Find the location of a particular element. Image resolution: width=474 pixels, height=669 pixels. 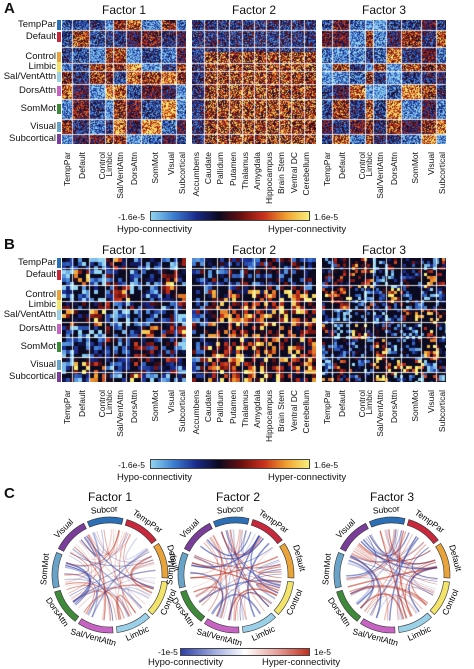

panel-a-ylabel-8: Subcortical is located at coordinates (32, 139).